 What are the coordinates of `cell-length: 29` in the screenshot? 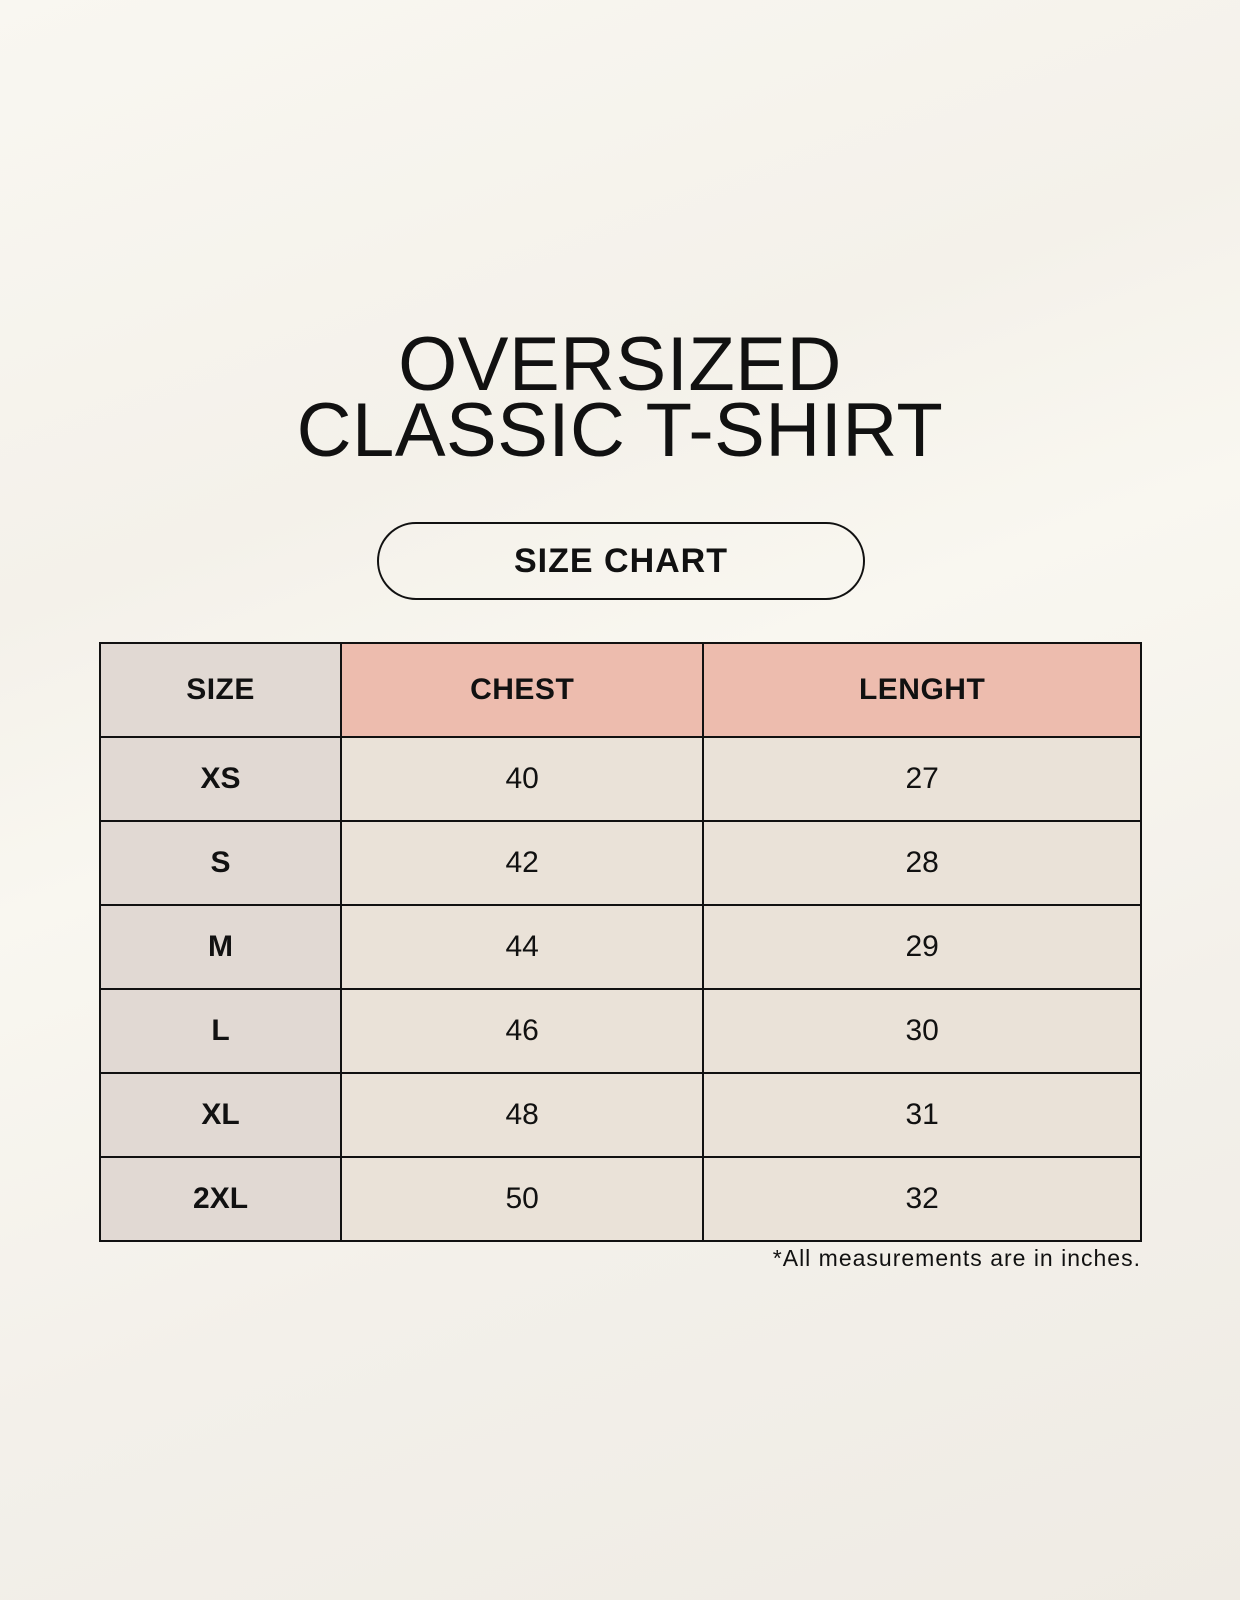 It's located at (922, 947).